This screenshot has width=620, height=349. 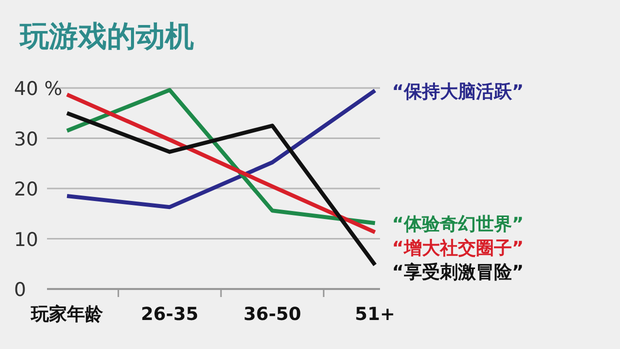 What do you see at coordinates (273, 314) in the screenshot?
I see `x-tick-label: 36-50` at bounding box center [273, 314].